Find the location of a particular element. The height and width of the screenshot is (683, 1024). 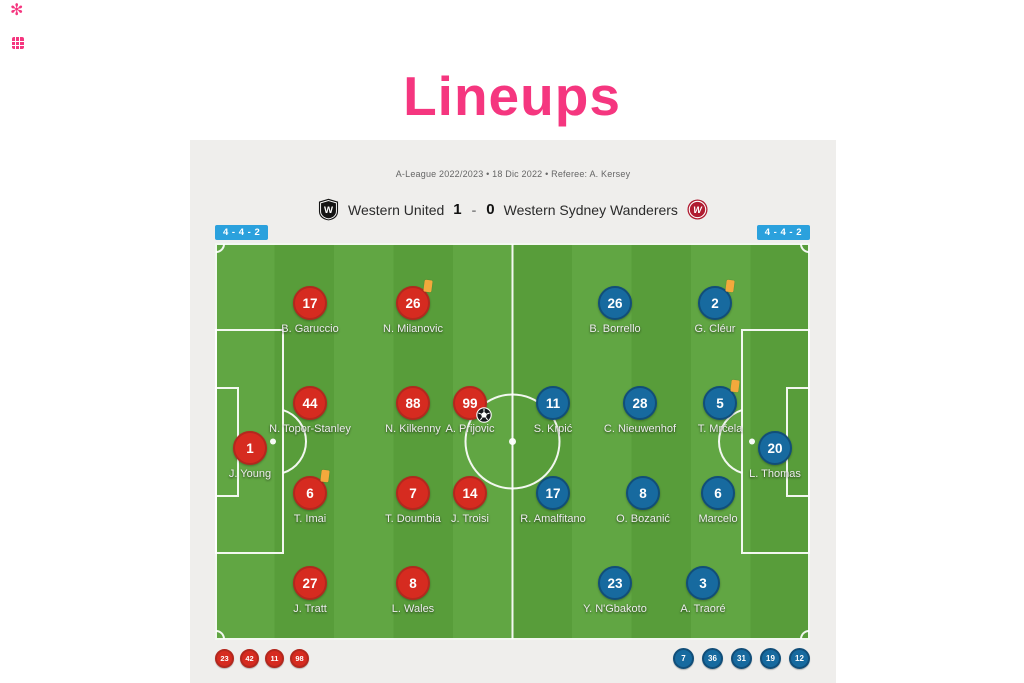

player-name: R. Amalfitano is located at coordinates (553, 519).